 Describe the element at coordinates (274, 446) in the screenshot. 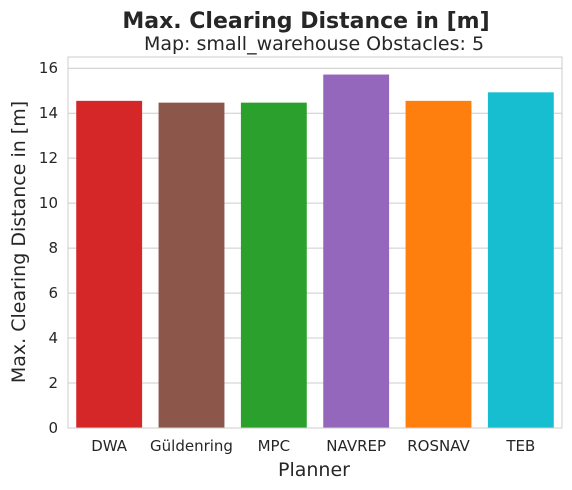

I see `x-tick-label: MPC` at that location.